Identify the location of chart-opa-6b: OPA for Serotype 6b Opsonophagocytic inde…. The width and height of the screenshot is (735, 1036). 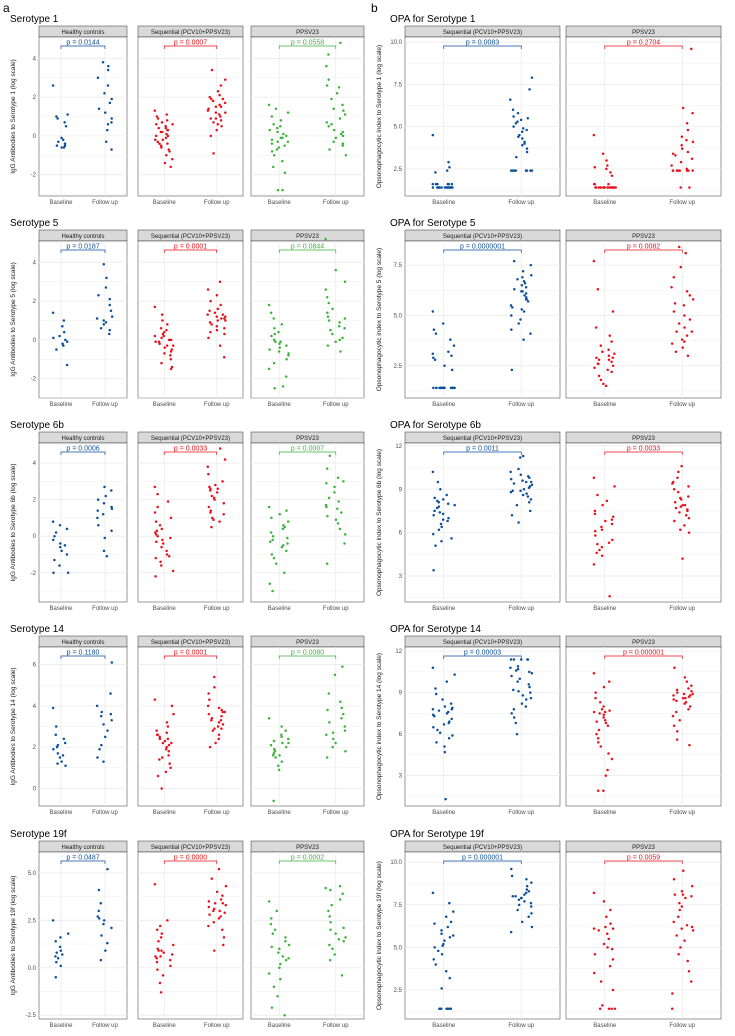
(549, 516).